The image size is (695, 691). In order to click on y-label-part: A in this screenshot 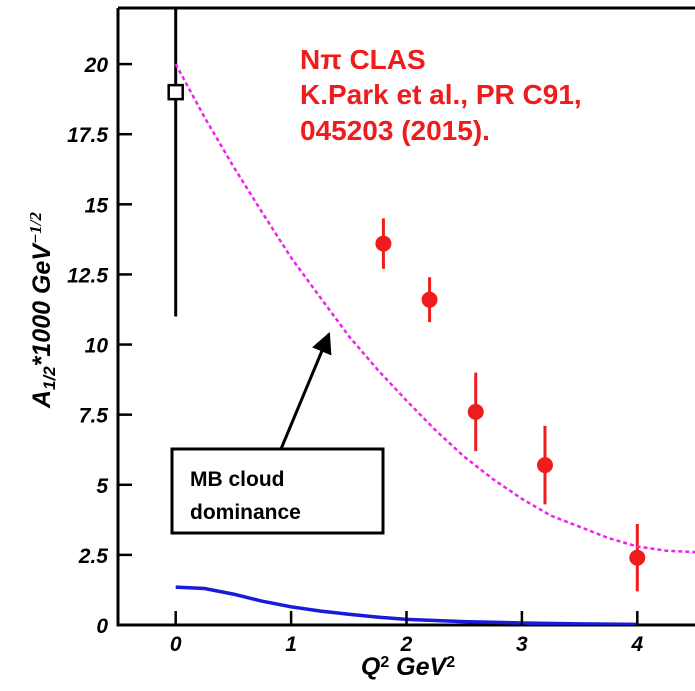, I will do `click(42, 399)`.